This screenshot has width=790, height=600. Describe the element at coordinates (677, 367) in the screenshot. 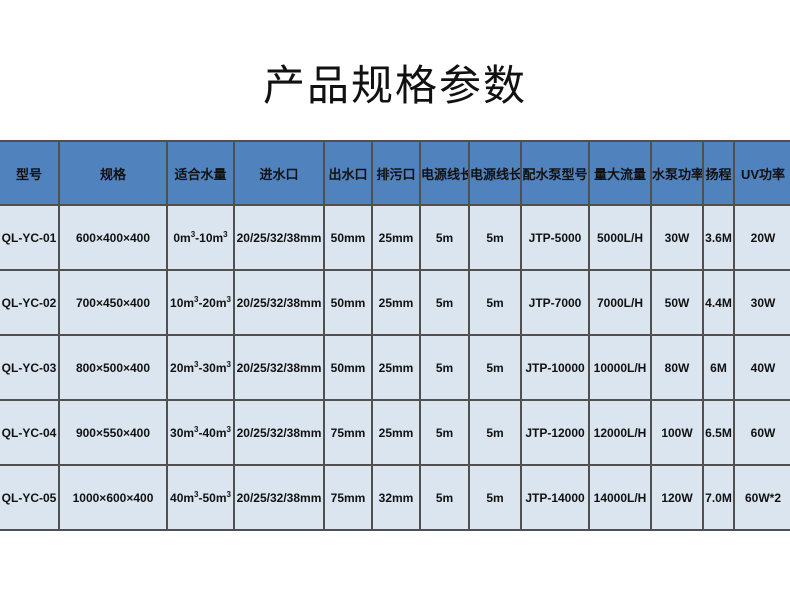

I see `cell-power: 80W` at that location.